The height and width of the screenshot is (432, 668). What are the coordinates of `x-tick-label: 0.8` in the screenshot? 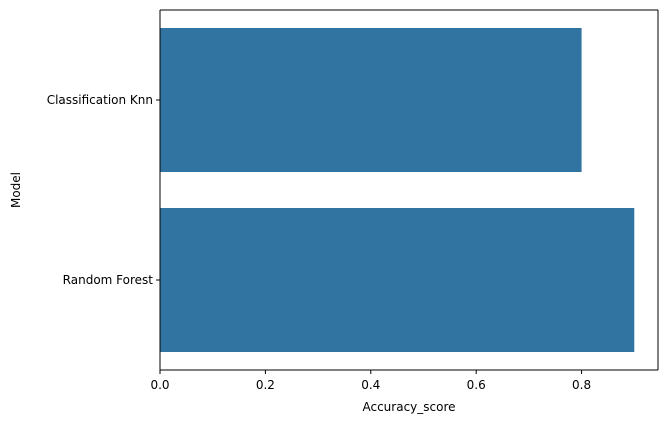 It's located at (581, 385).